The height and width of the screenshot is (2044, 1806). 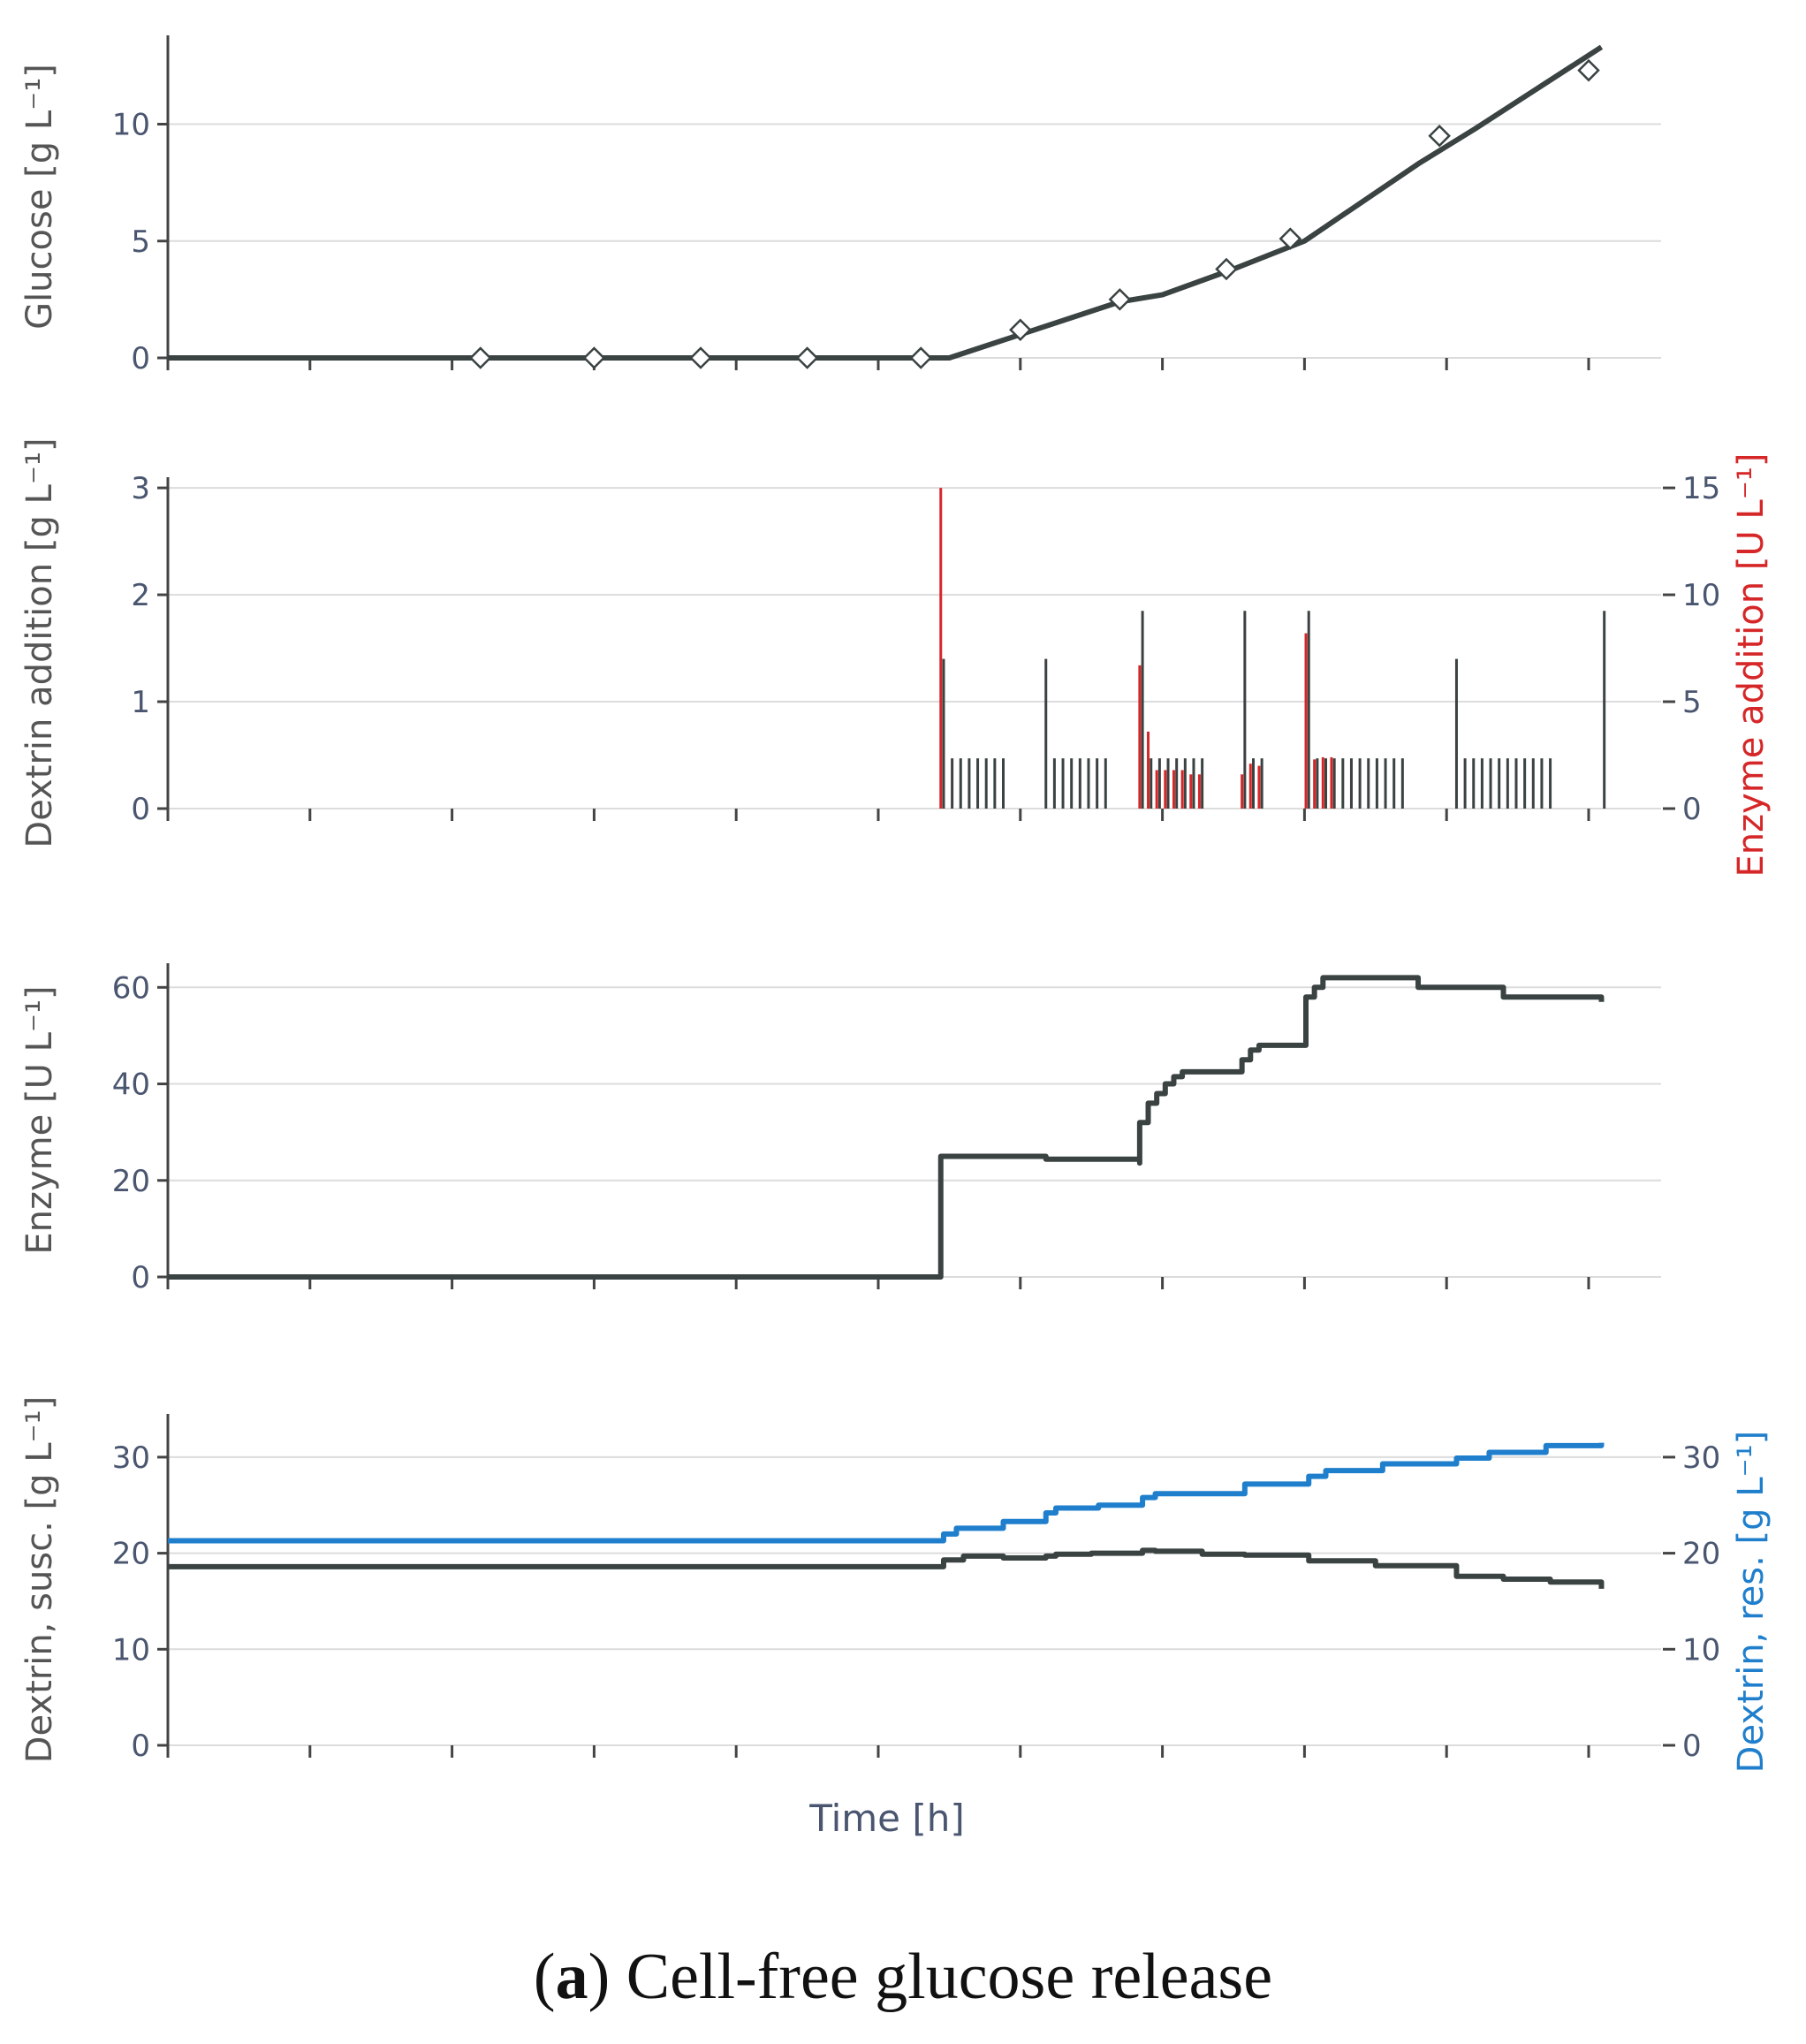 What do you see at coordinates (39, 197) in the screenshot?
I see `y-axis-label: Glucose [g L⁻¹]` at bounding box center [39, 197].